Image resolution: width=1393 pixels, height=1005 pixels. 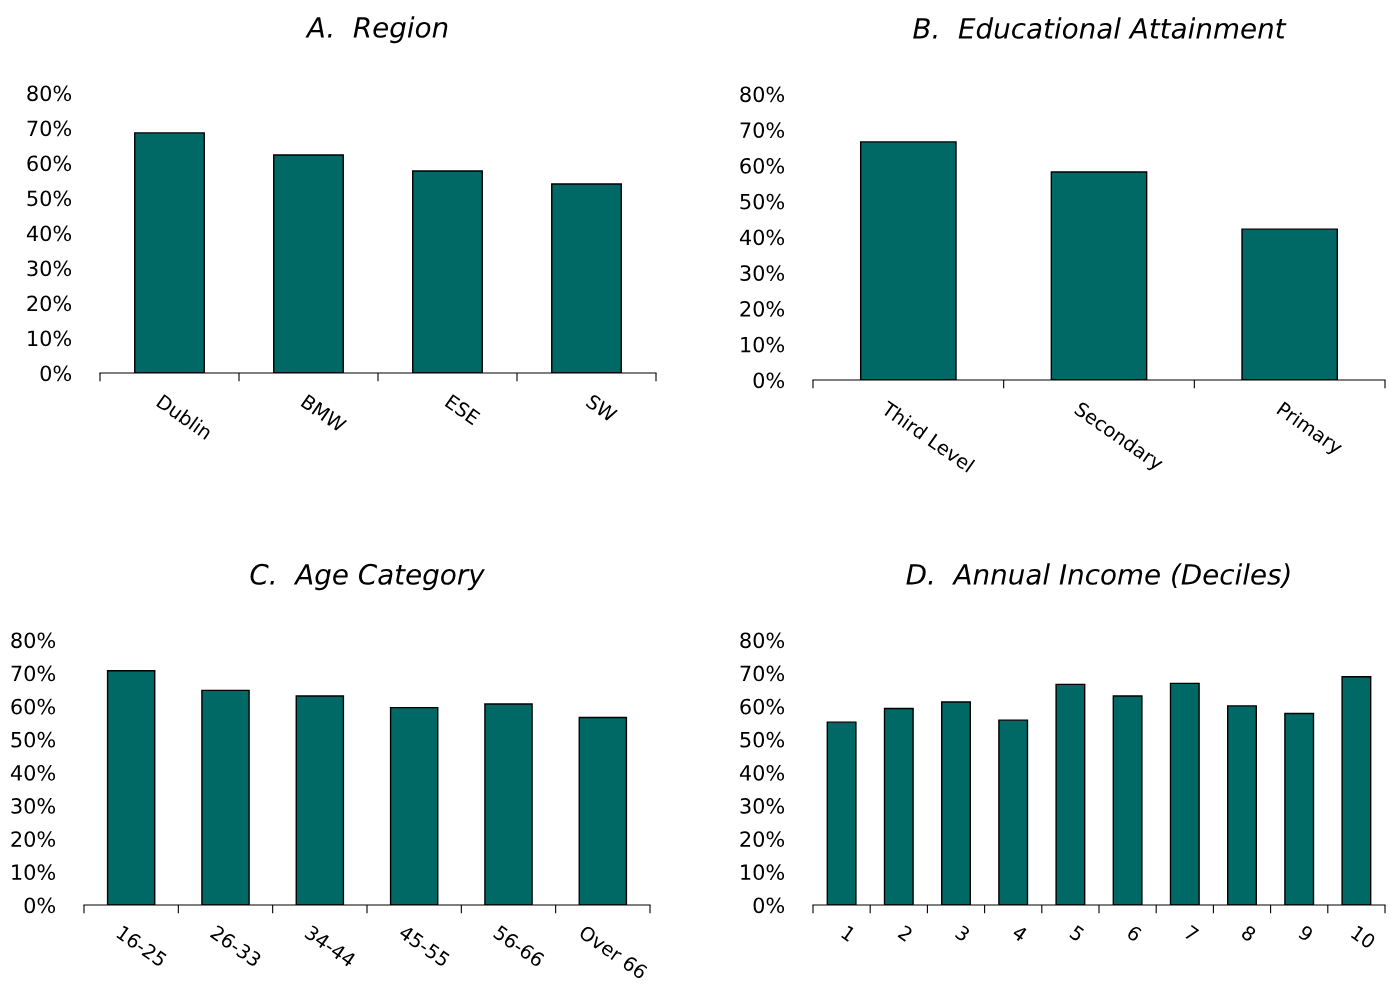 I want to click on chart-title: C. Age Category, so click(x=367, y=577).